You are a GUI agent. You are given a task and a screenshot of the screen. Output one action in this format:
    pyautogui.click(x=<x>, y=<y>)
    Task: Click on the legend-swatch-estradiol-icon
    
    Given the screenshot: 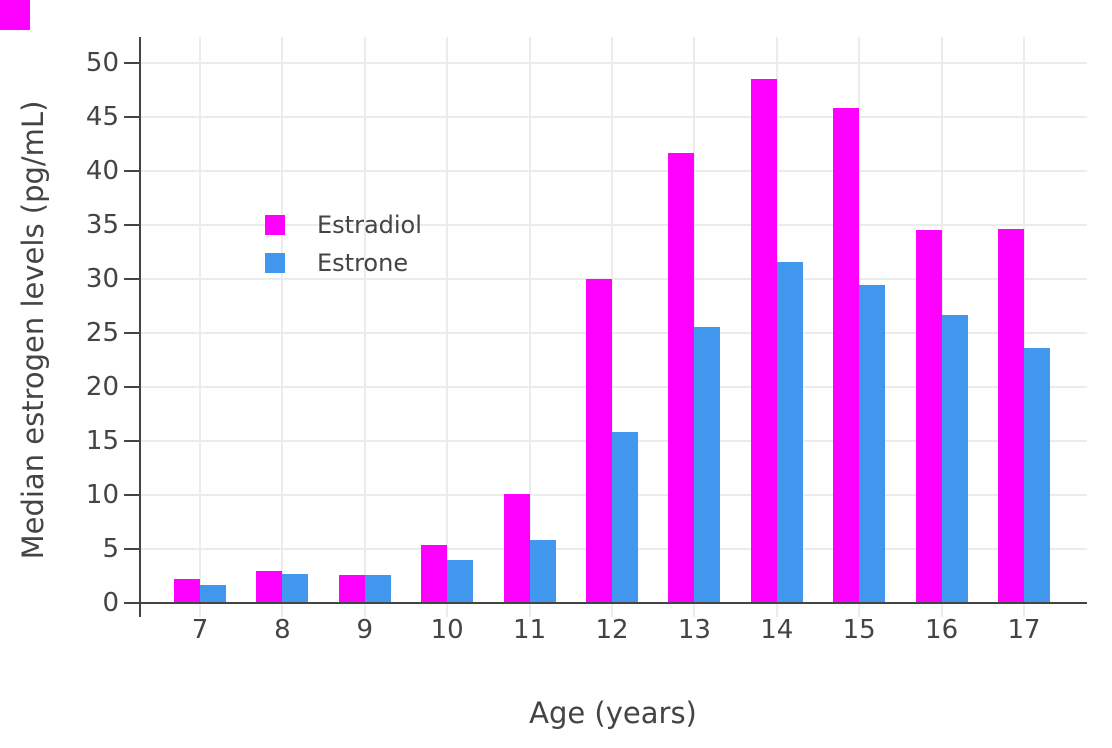 What is the action you would take?
    pyautogui.click(x=275, y=225)
    